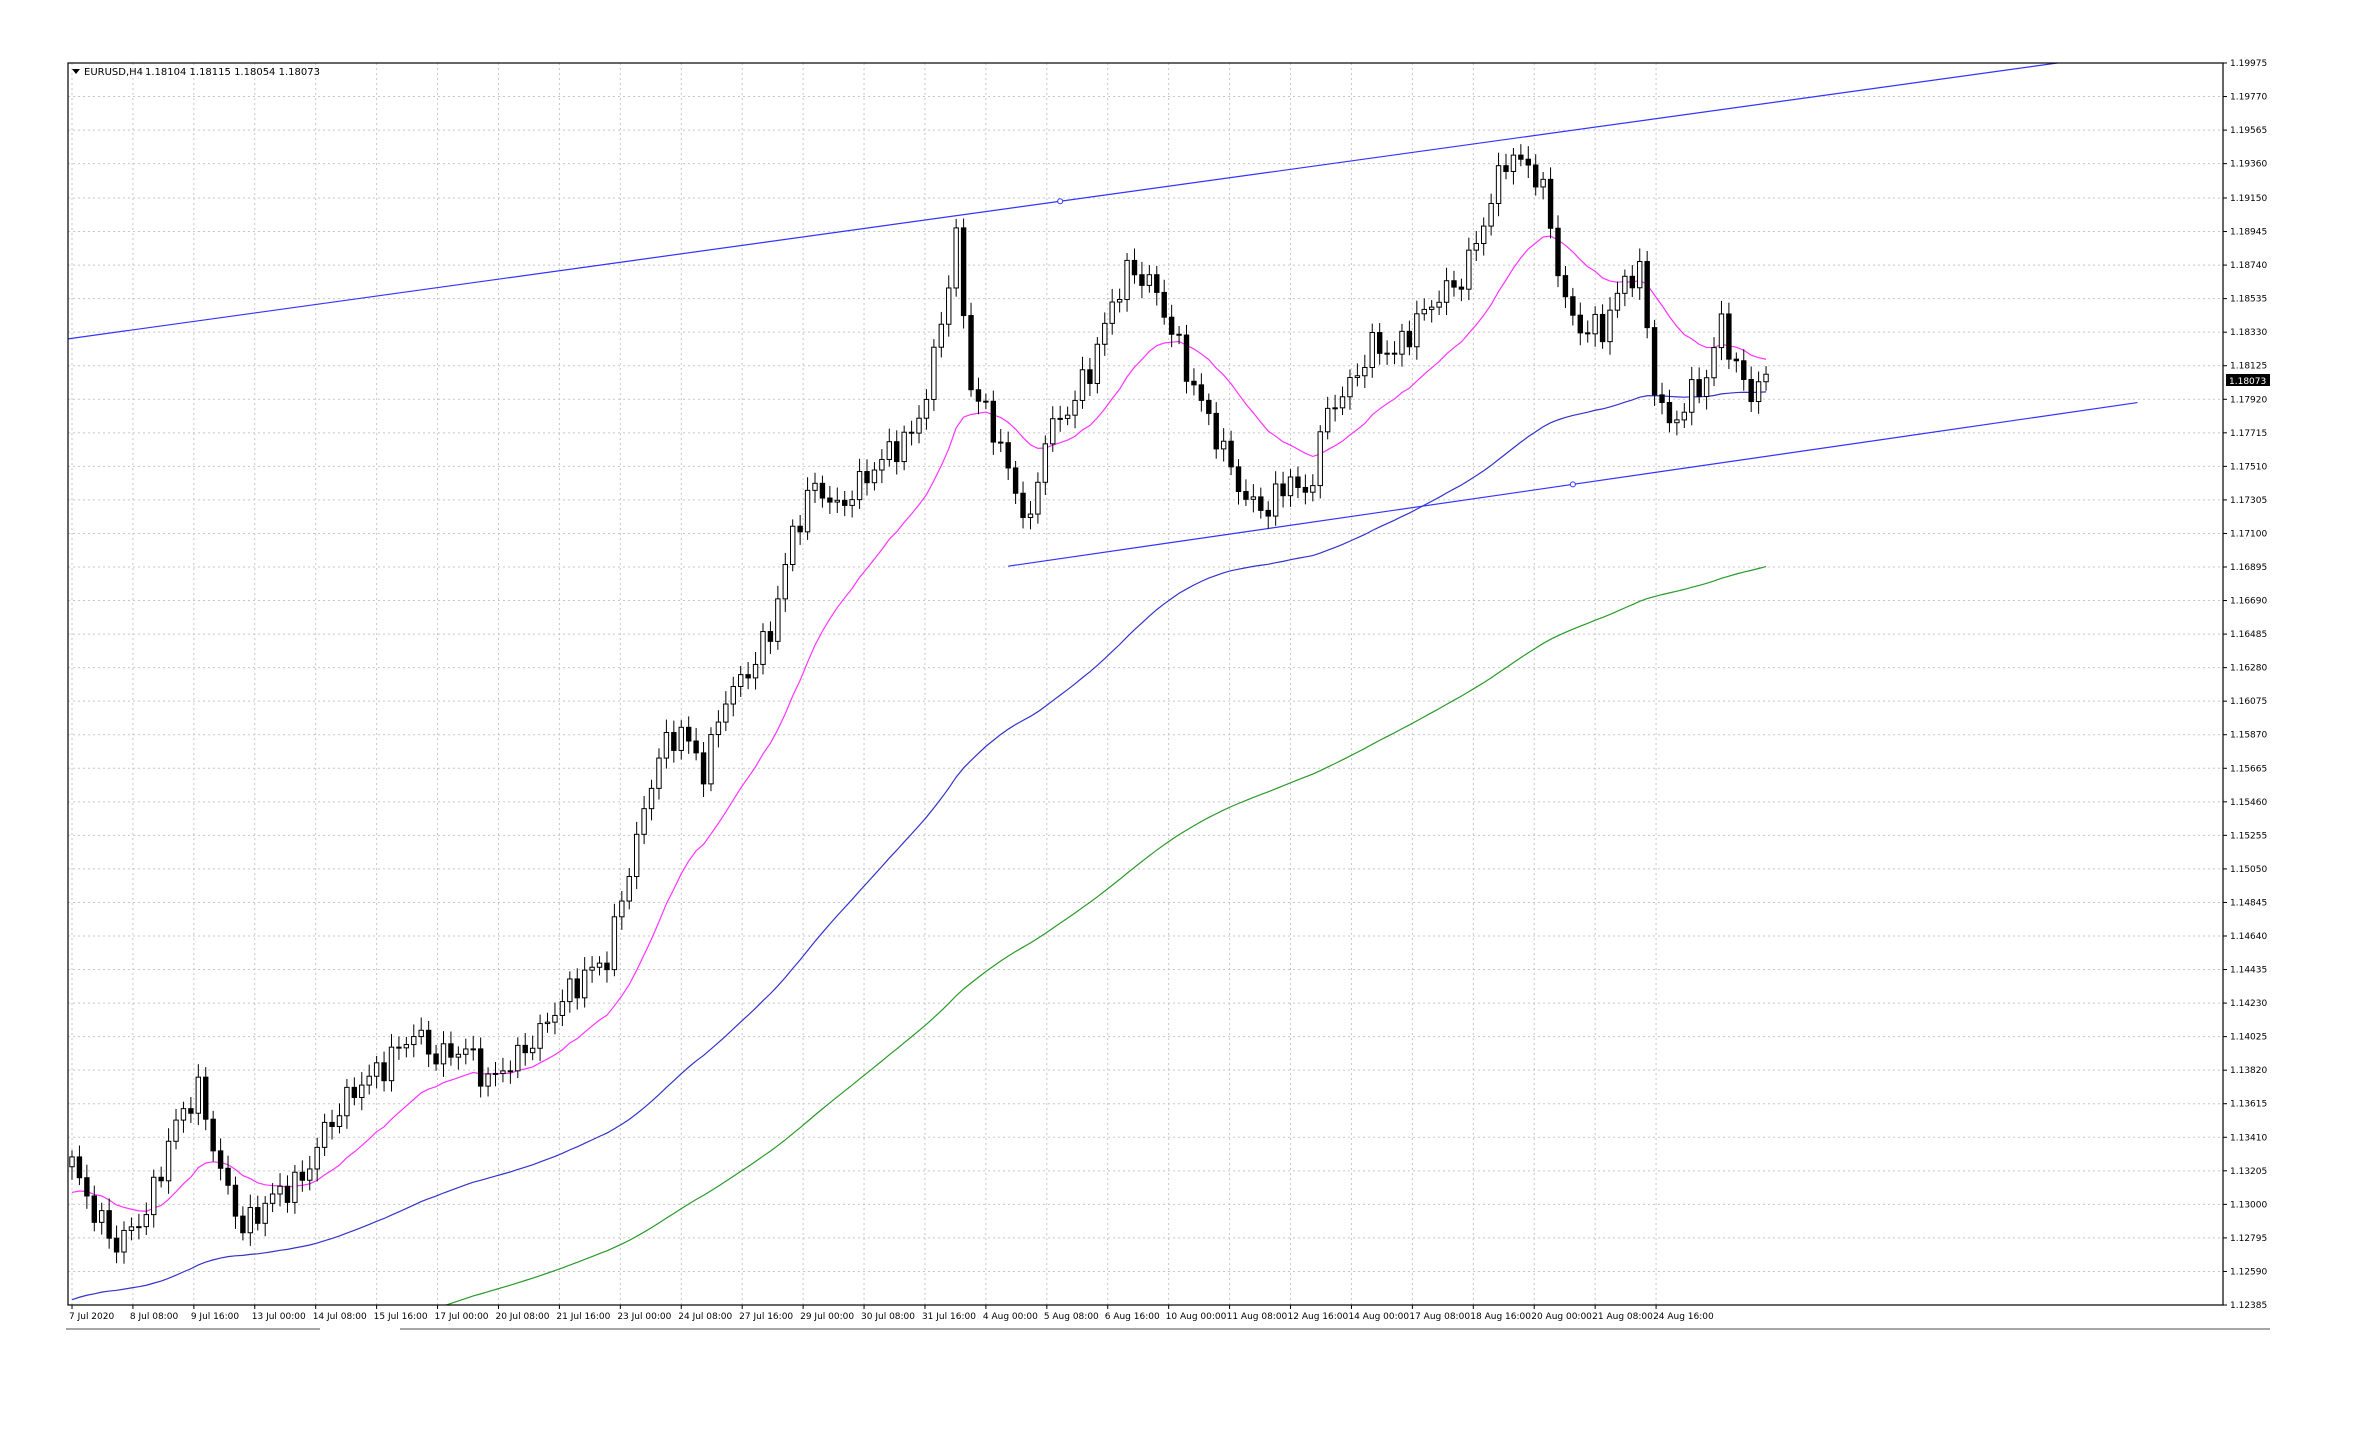  What do you see at coordinates (91, 1317) in the screenshot?
I see `x-tick-label: 7 Jul 2020` at bounding box center [91, 1317].